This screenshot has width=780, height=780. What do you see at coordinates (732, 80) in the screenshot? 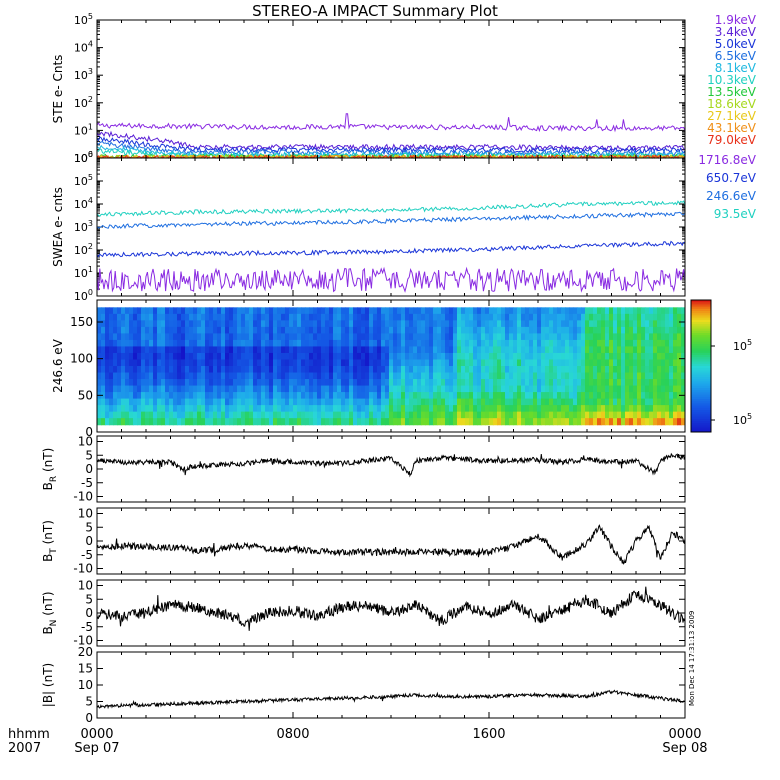
I see `legend-label: 10.3keV` at bounding box center [732, 80].